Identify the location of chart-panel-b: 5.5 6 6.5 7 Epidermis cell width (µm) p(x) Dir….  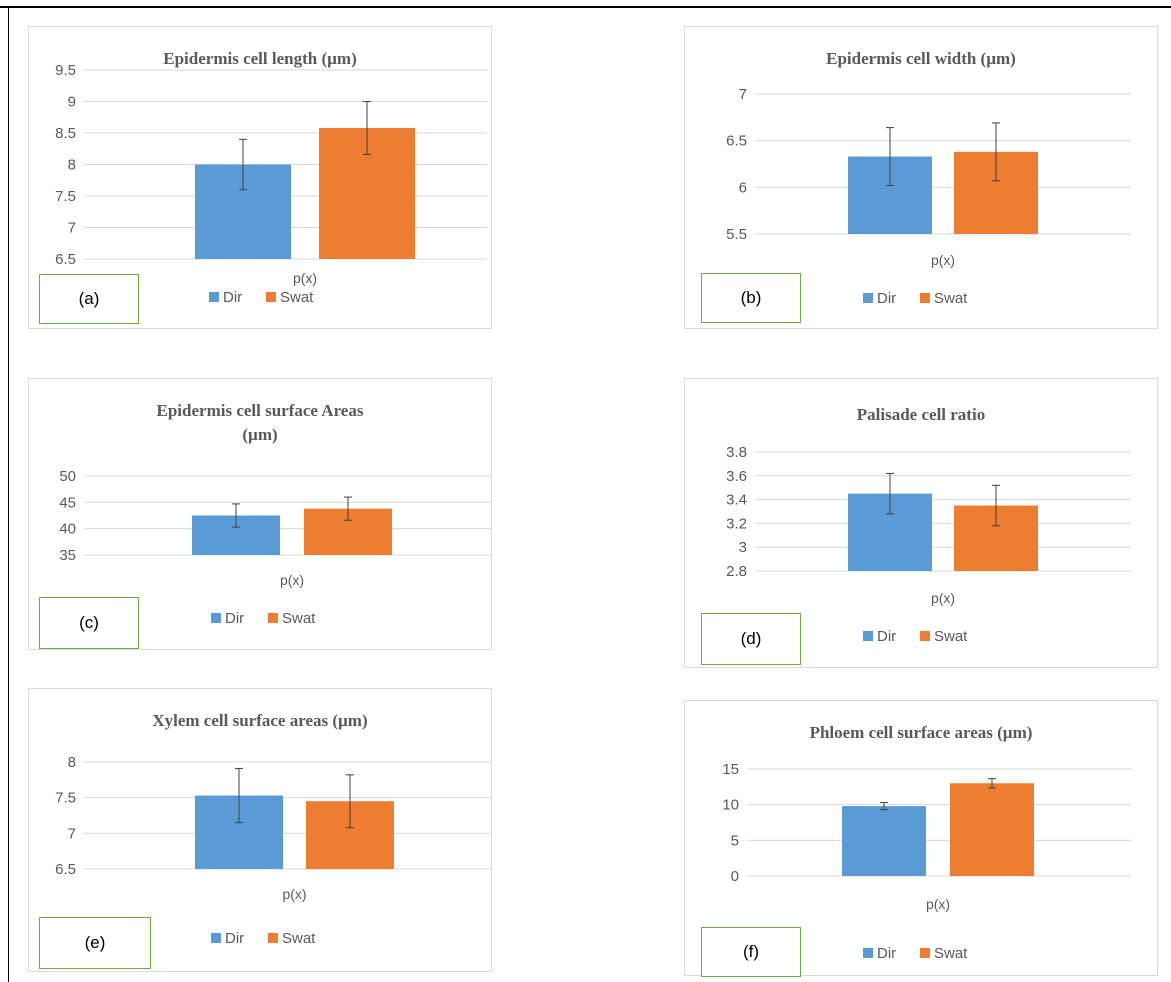
(921, 177).